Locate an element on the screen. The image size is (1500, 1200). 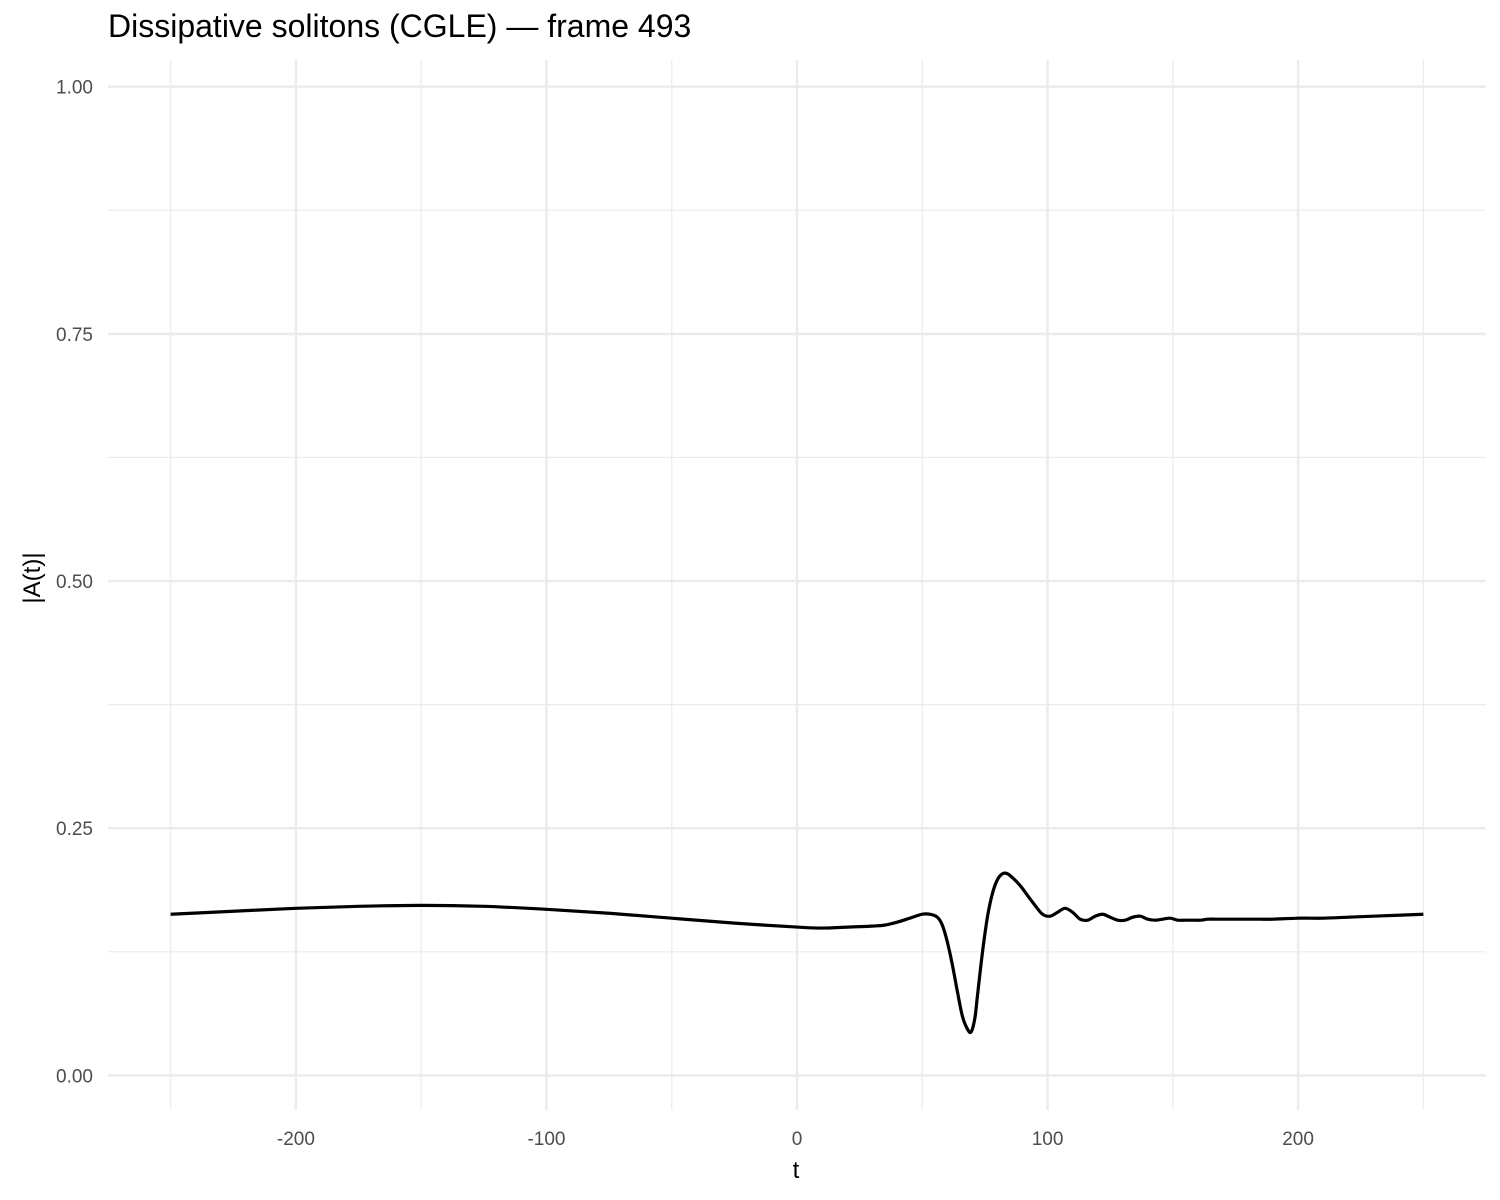
y-tick-label: 0.75 is located at coordinates (74, 335).